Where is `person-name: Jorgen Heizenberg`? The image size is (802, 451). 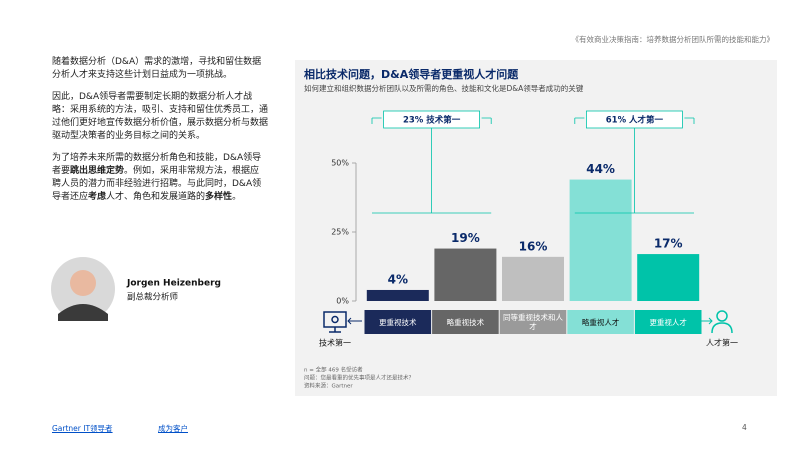 person-name: Jorgen Heizenberg is located at coordinates (173, 284).